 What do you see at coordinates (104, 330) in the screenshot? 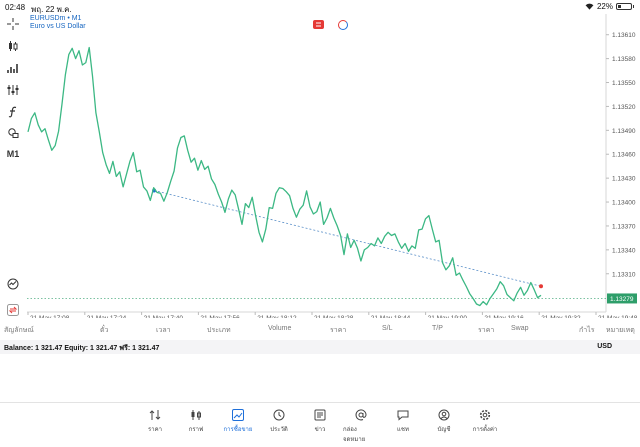
I see `positions-column-header: ตั๋ว` at bounding box center [104, 330].